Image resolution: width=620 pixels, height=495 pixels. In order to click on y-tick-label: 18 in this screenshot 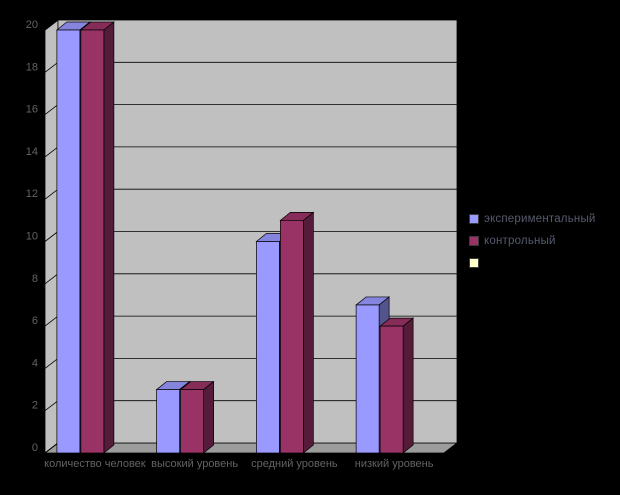, I will do `click(32, 67)`.